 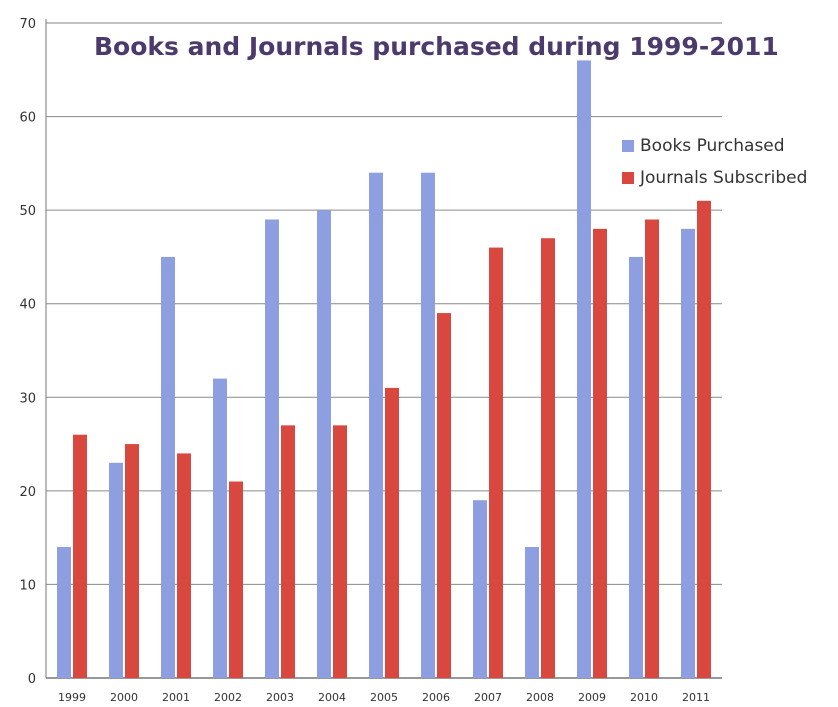 What do you see at coordinates (376, 425) in the screenshot?
I see `bar-books-2005` at bounding box center [376, 425].